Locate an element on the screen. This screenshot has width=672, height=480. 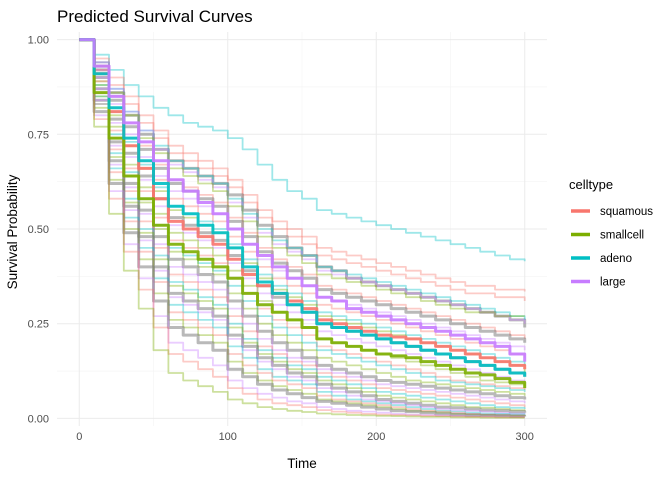
y-tick-label: 1.00 is located at coordinates (38, 41).